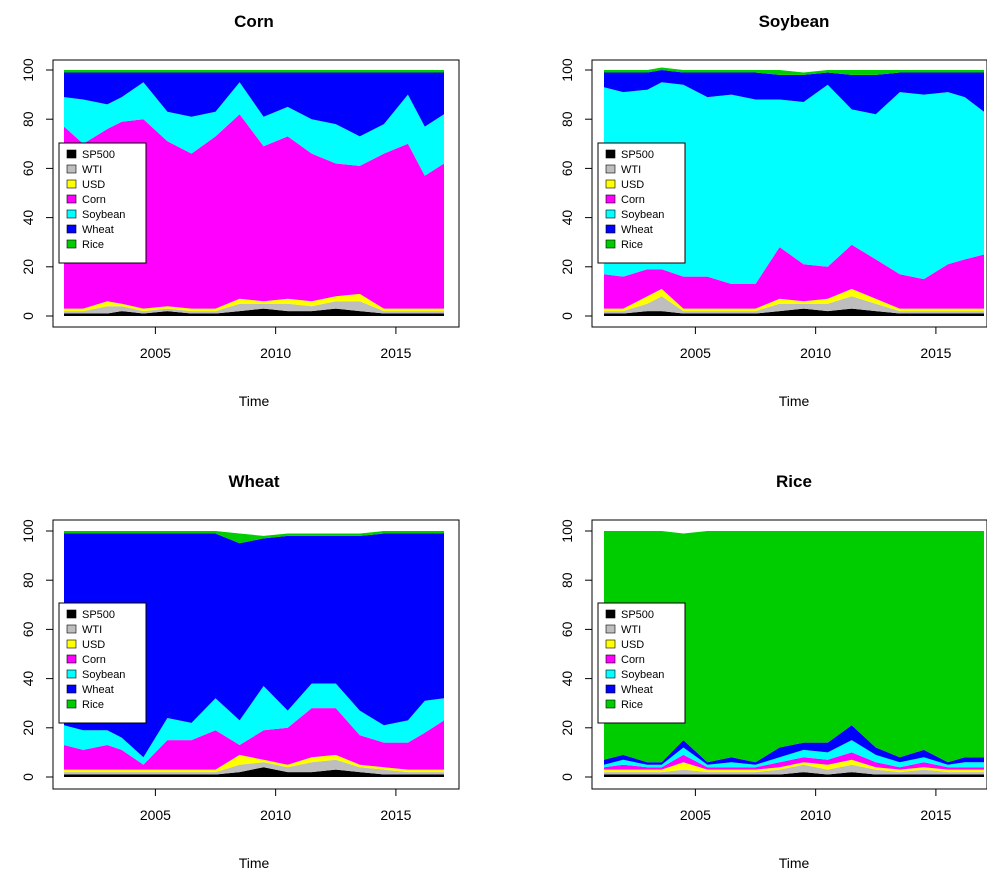 This screenshot has width=987, height=872. Describe the element at coordinates (794, 481) in the screenshot. I see `panel-title: Rice` at that location.